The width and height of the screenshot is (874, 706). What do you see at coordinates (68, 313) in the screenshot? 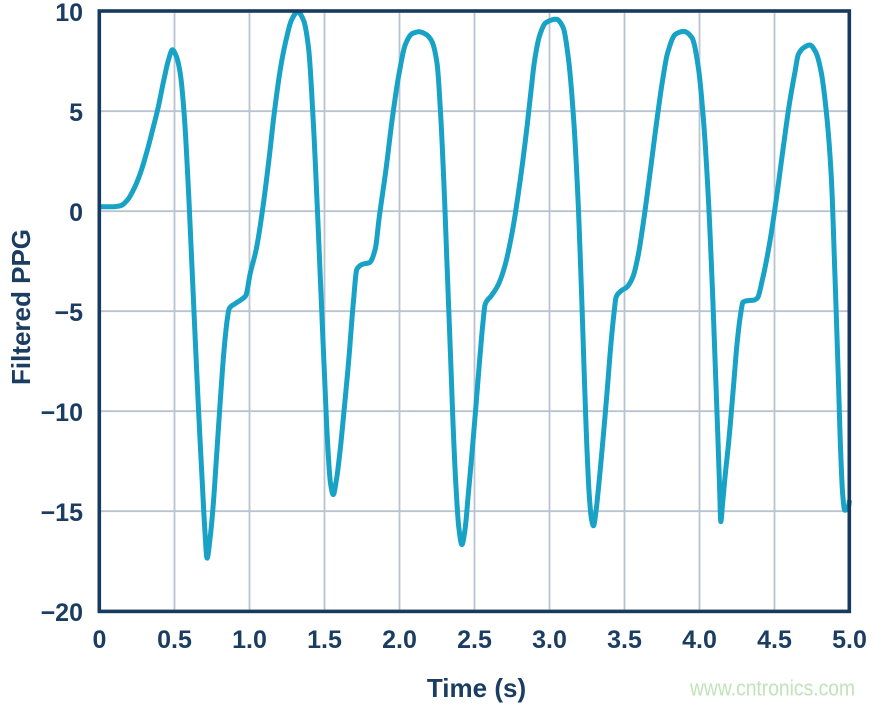
I see `svg-text: −5` at bounding box center [68, 313].